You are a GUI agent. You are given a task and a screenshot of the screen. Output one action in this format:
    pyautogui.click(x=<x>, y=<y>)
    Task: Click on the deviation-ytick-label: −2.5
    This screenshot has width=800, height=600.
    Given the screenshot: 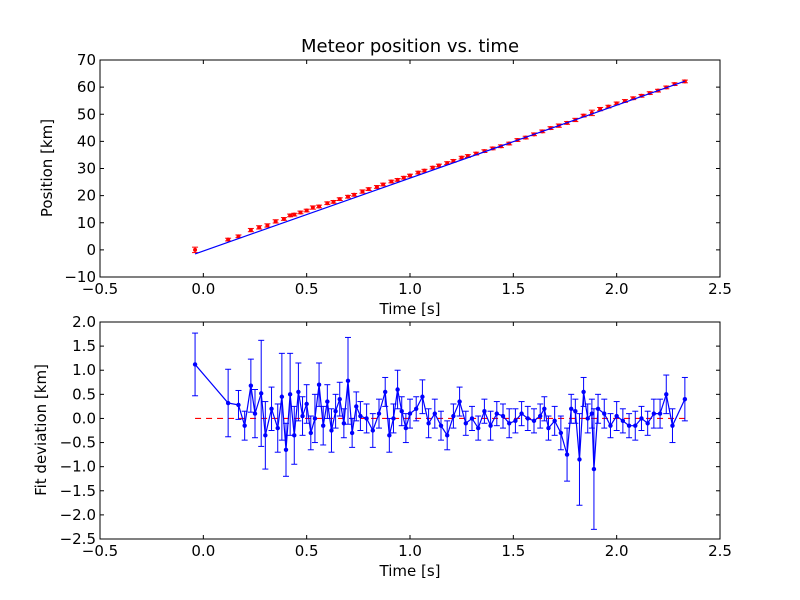 What is the action you would take?
    pyautogui.click(x=78, y=539)
    